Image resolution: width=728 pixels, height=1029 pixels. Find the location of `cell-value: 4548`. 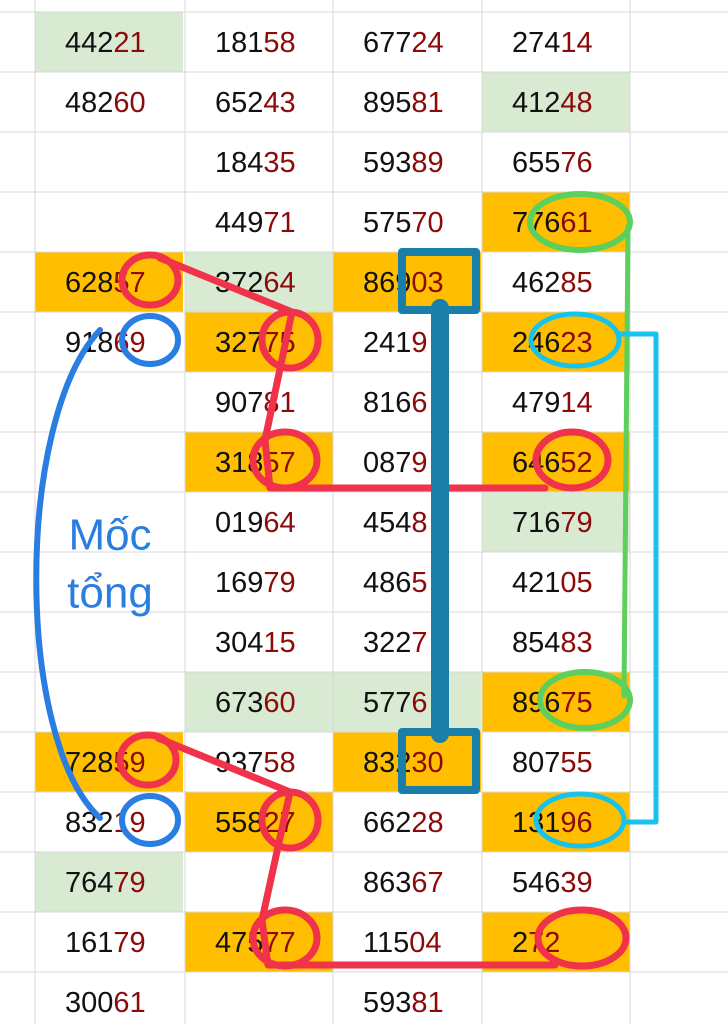

cell-value: 4548 is located at coordinates (395, 523).